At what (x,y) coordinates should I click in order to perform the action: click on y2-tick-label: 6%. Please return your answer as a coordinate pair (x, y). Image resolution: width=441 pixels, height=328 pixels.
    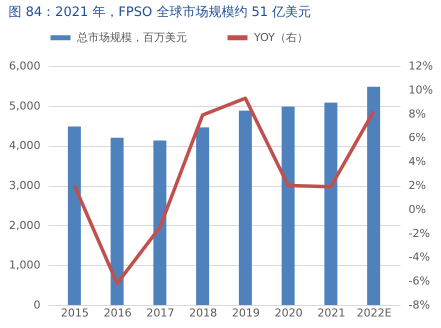
    Looking at the image, I should click on (417, 137).